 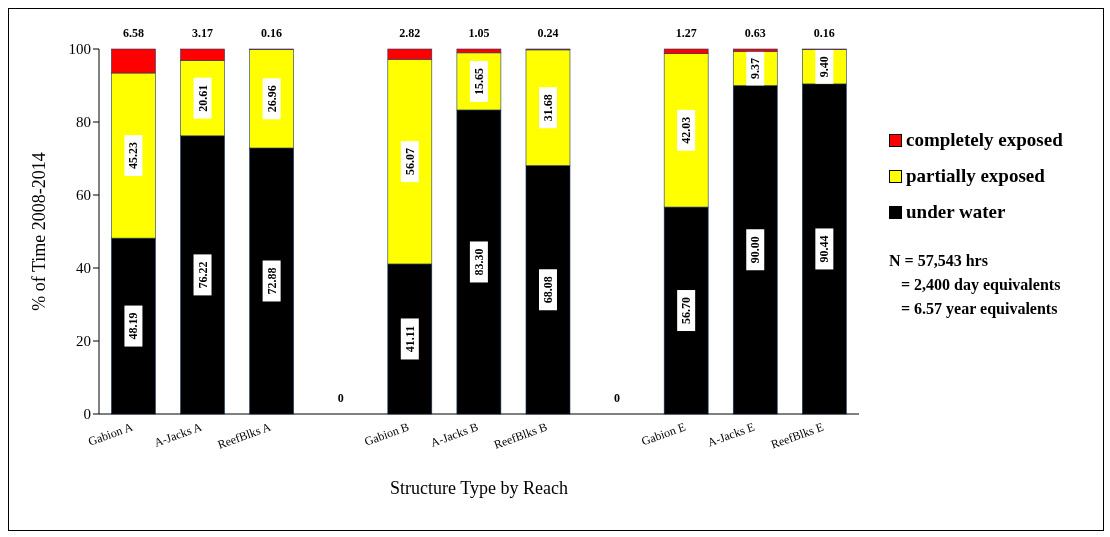 What do you see at coordinates (521, 435) in the screenshot?
I see `x-tick-label: ReefBlks B` at bounding box center [521, 435].